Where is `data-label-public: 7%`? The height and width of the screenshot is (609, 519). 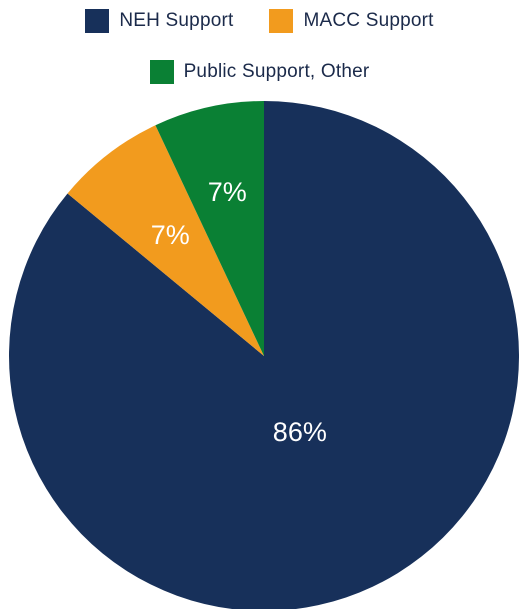 data-label-public: 7% is located at coordinates (227, 192).